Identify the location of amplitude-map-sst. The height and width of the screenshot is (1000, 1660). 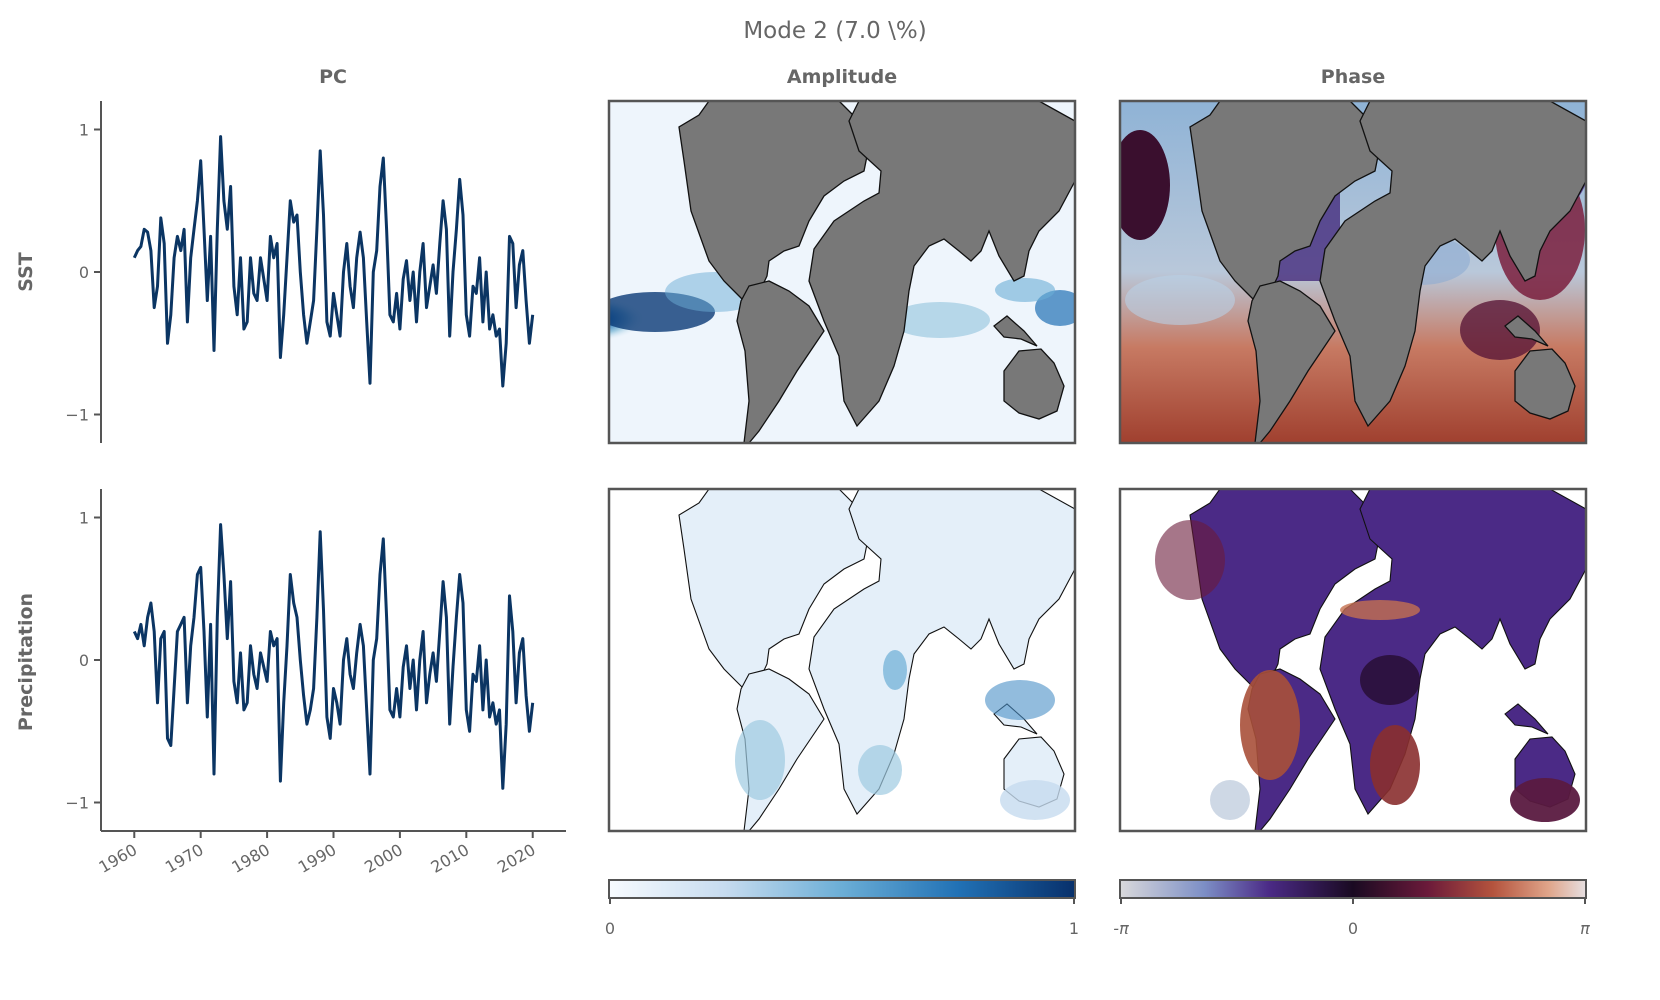
(842, 272).